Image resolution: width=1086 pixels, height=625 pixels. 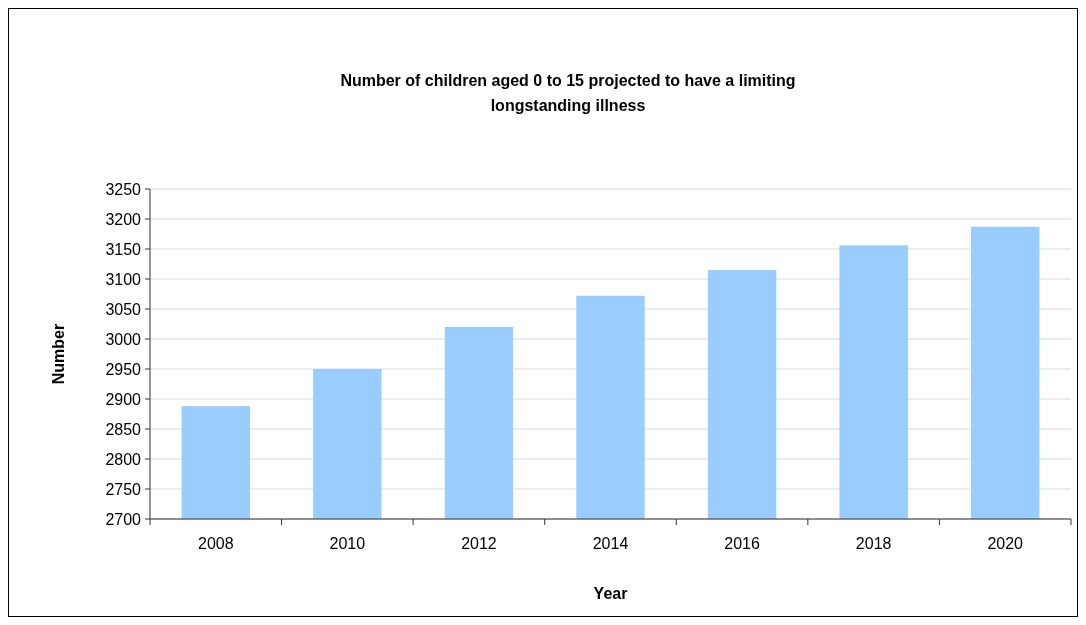 I want to click on x-axis-title: Year, so click(x=610, y=593).